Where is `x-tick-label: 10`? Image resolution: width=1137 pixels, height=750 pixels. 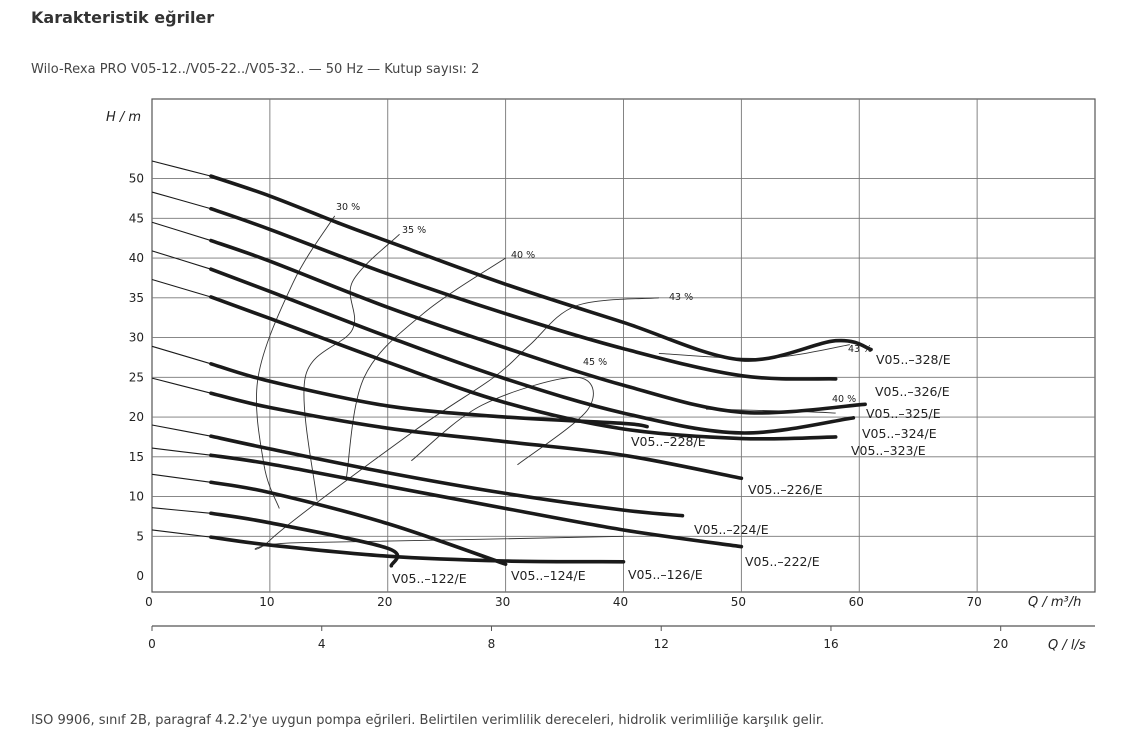
x-tick-label: 10 is located at coordinates (266, 602).